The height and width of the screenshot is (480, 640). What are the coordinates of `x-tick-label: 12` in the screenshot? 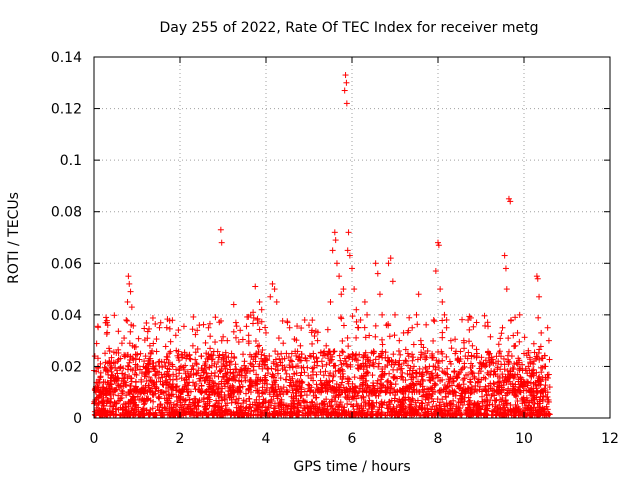 It's located at (610, 439).